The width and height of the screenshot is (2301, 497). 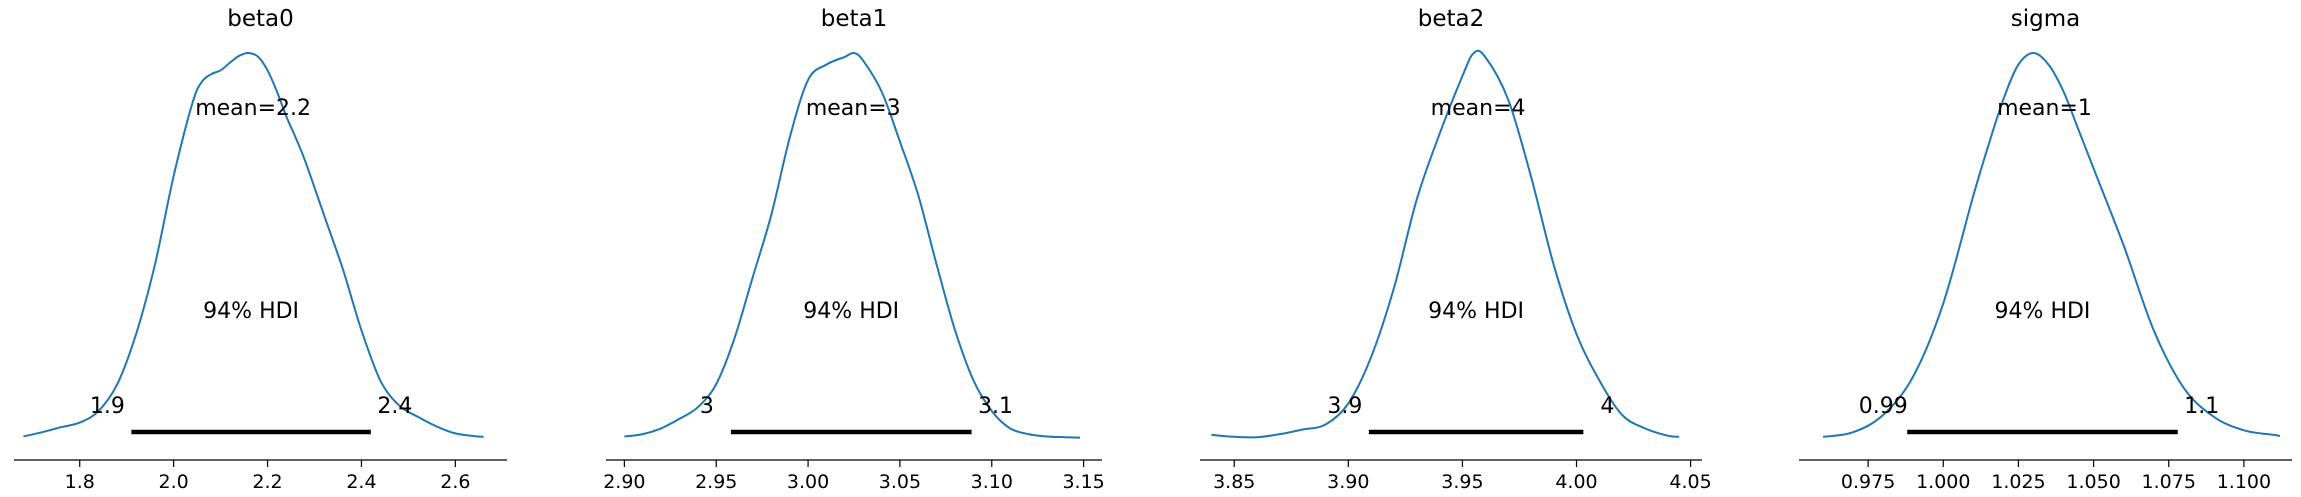 I want to click on hdi-low-label: 0.99, so click(x=1883, y=406).